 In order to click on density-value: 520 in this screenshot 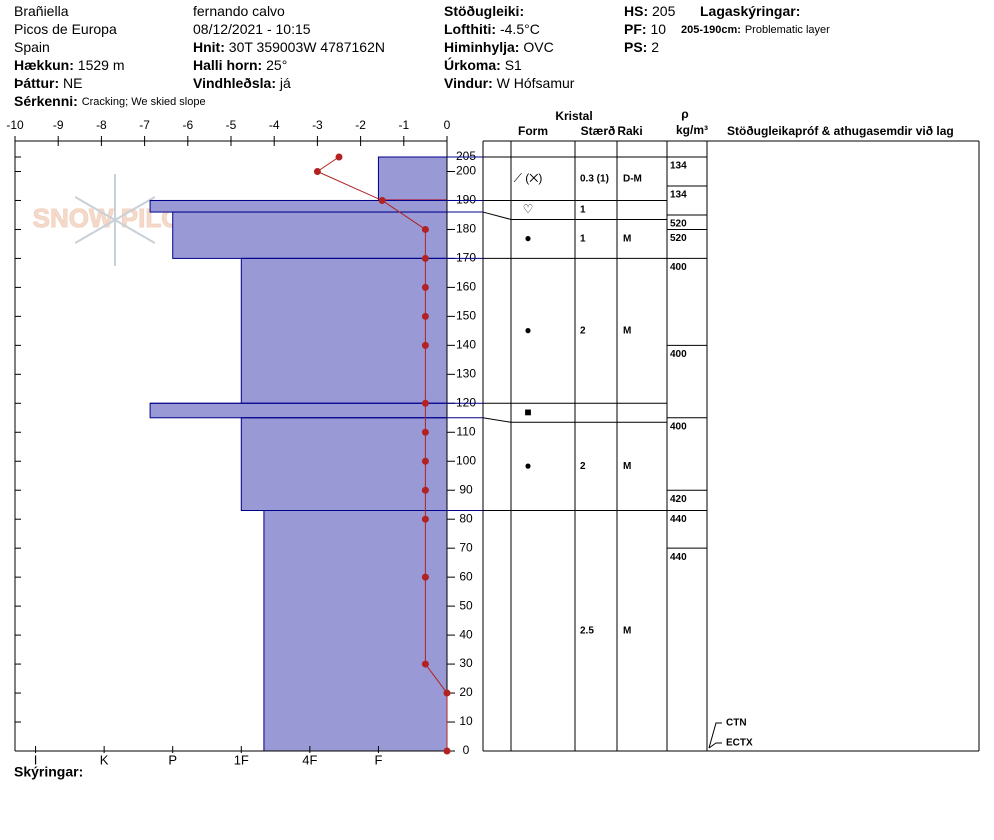, I will do `click(678, 238)`.